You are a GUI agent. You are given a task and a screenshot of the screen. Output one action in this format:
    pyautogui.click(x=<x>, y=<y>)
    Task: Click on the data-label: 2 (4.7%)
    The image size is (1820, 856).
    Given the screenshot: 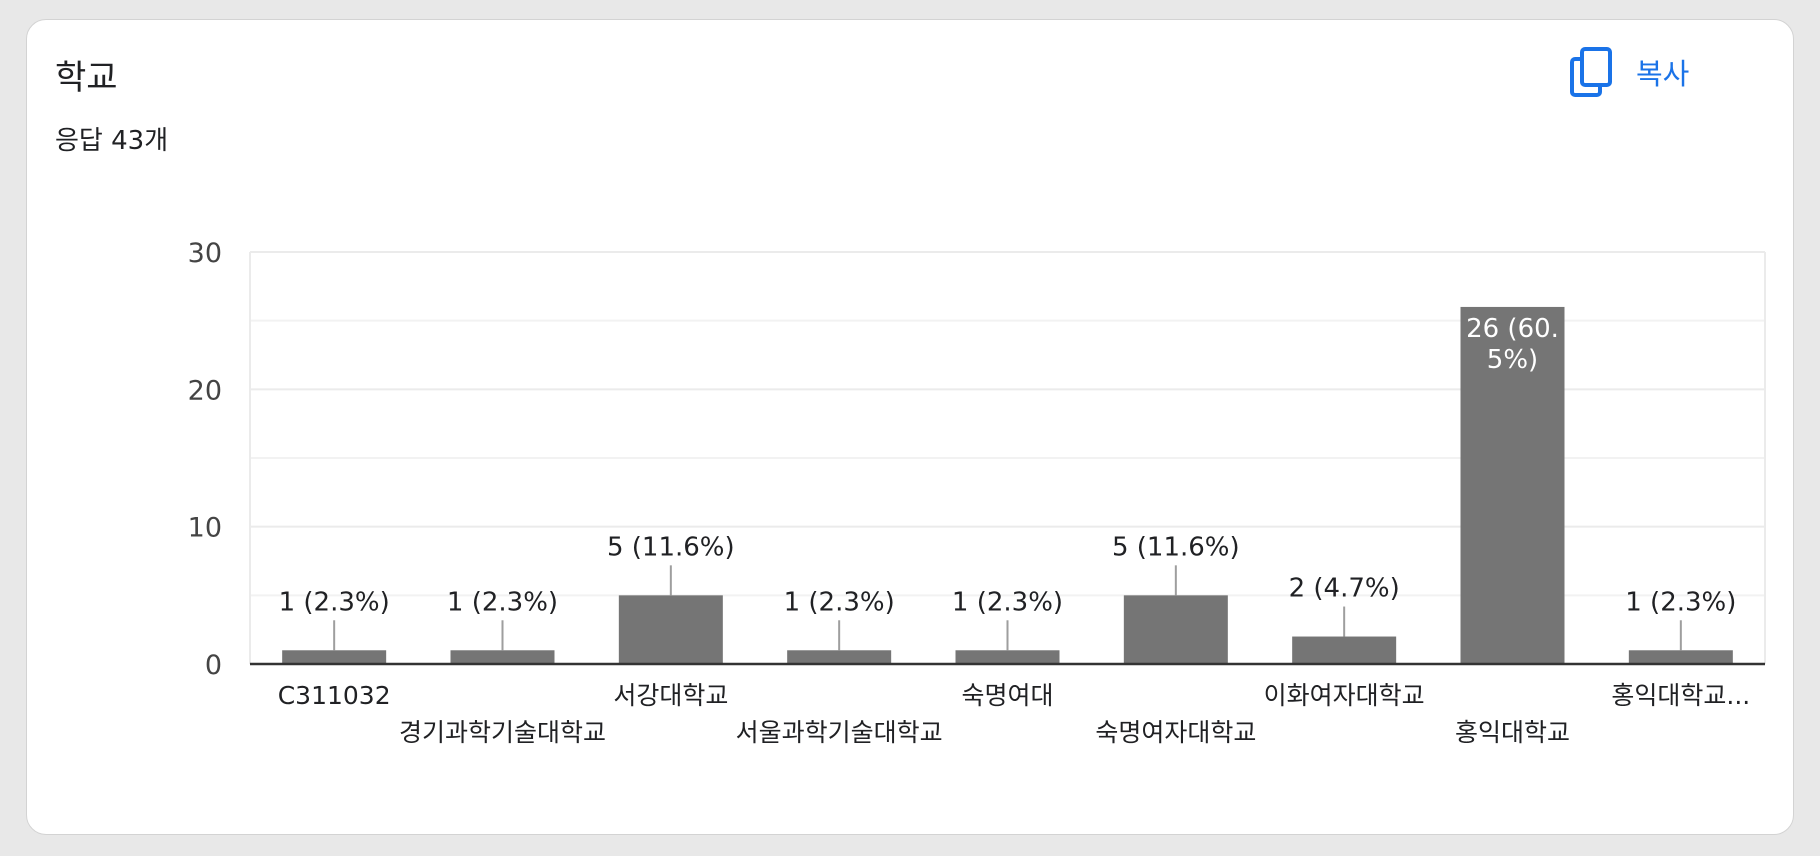 What is the action you would take?
    pyautogui.click(x=1344, y=589)
    